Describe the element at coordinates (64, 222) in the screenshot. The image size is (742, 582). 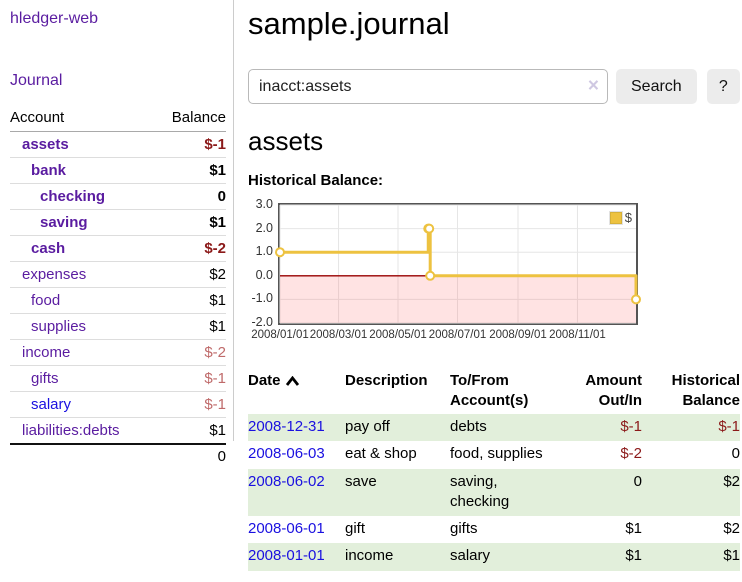
I see `account-link-saving: saving` at that location.